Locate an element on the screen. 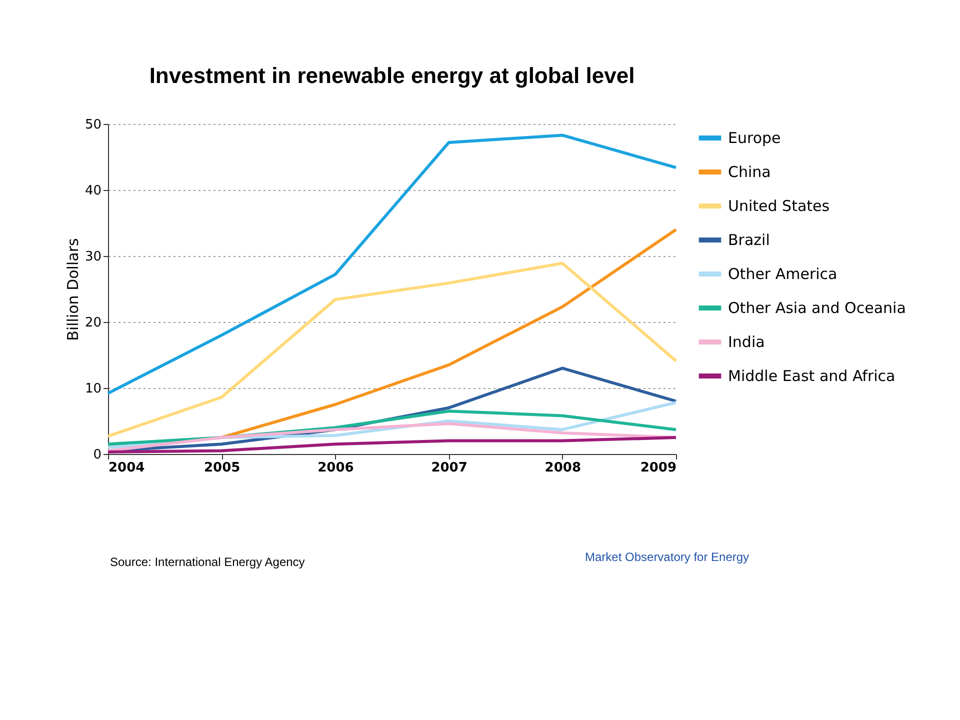  legend-label: Other America is located at coordinates (783, 274).